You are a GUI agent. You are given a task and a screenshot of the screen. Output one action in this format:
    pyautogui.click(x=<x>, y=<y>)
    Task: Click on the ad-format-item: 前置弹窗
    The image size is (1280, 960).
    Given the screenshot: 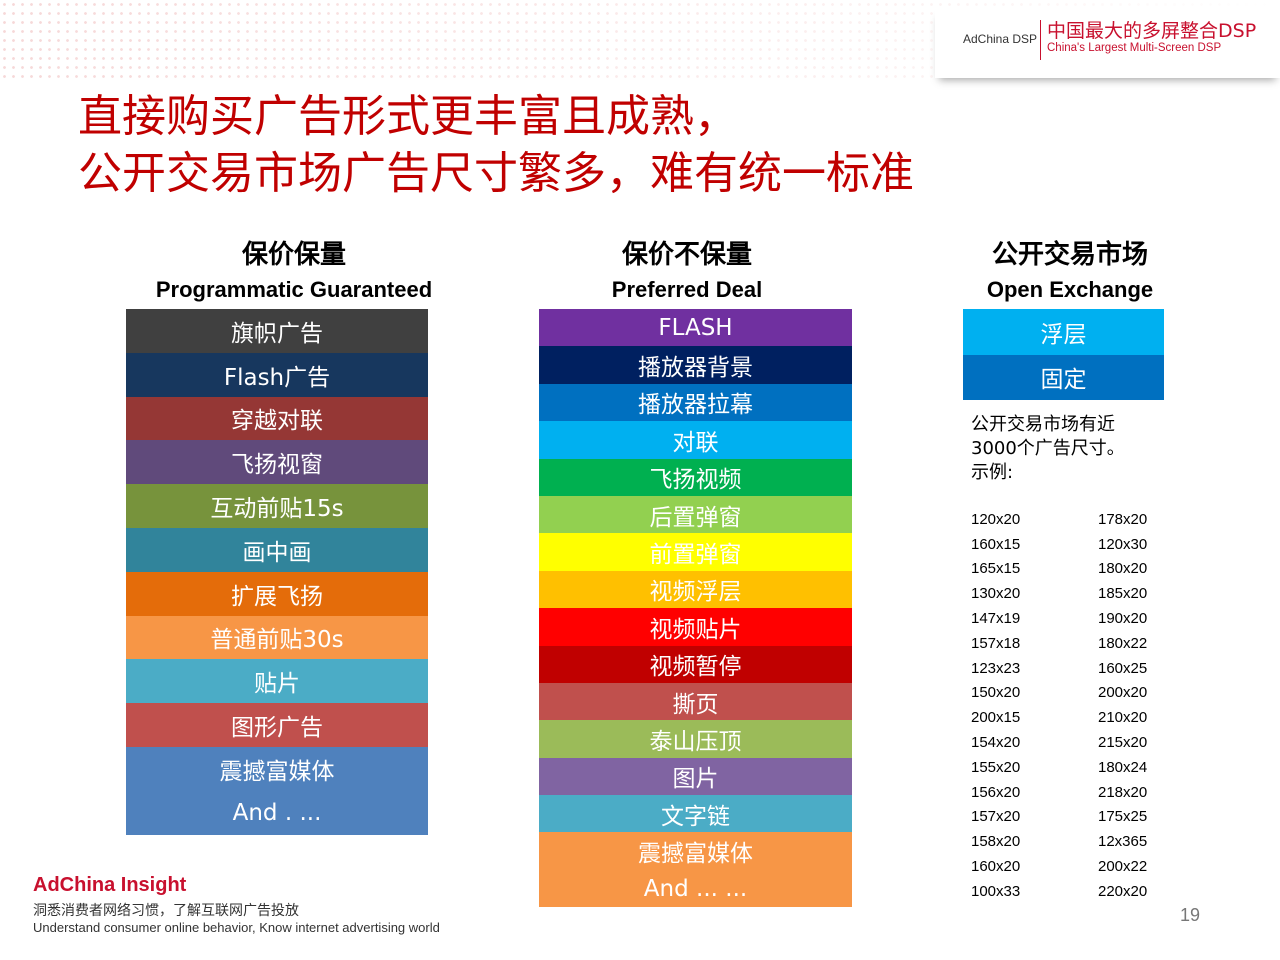 What is the action you would take?
    pyautogui.click(x=695, y=552)
    